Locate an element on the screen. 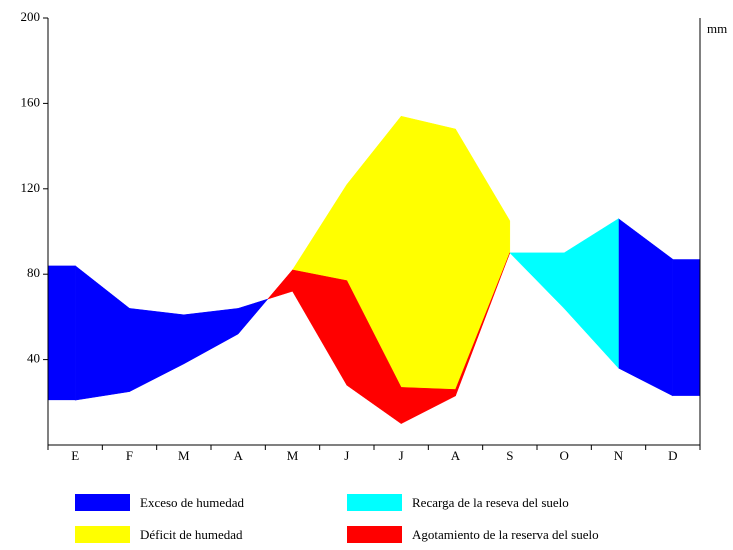  x-tick-label: S is located at coordinates (509, 455).